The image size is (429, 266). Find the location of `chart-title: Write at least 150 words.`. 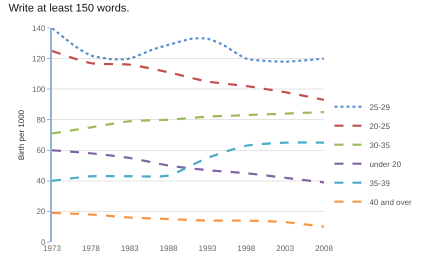

chart-title: Write at least 150 words. is located at coordinates (69, 8).